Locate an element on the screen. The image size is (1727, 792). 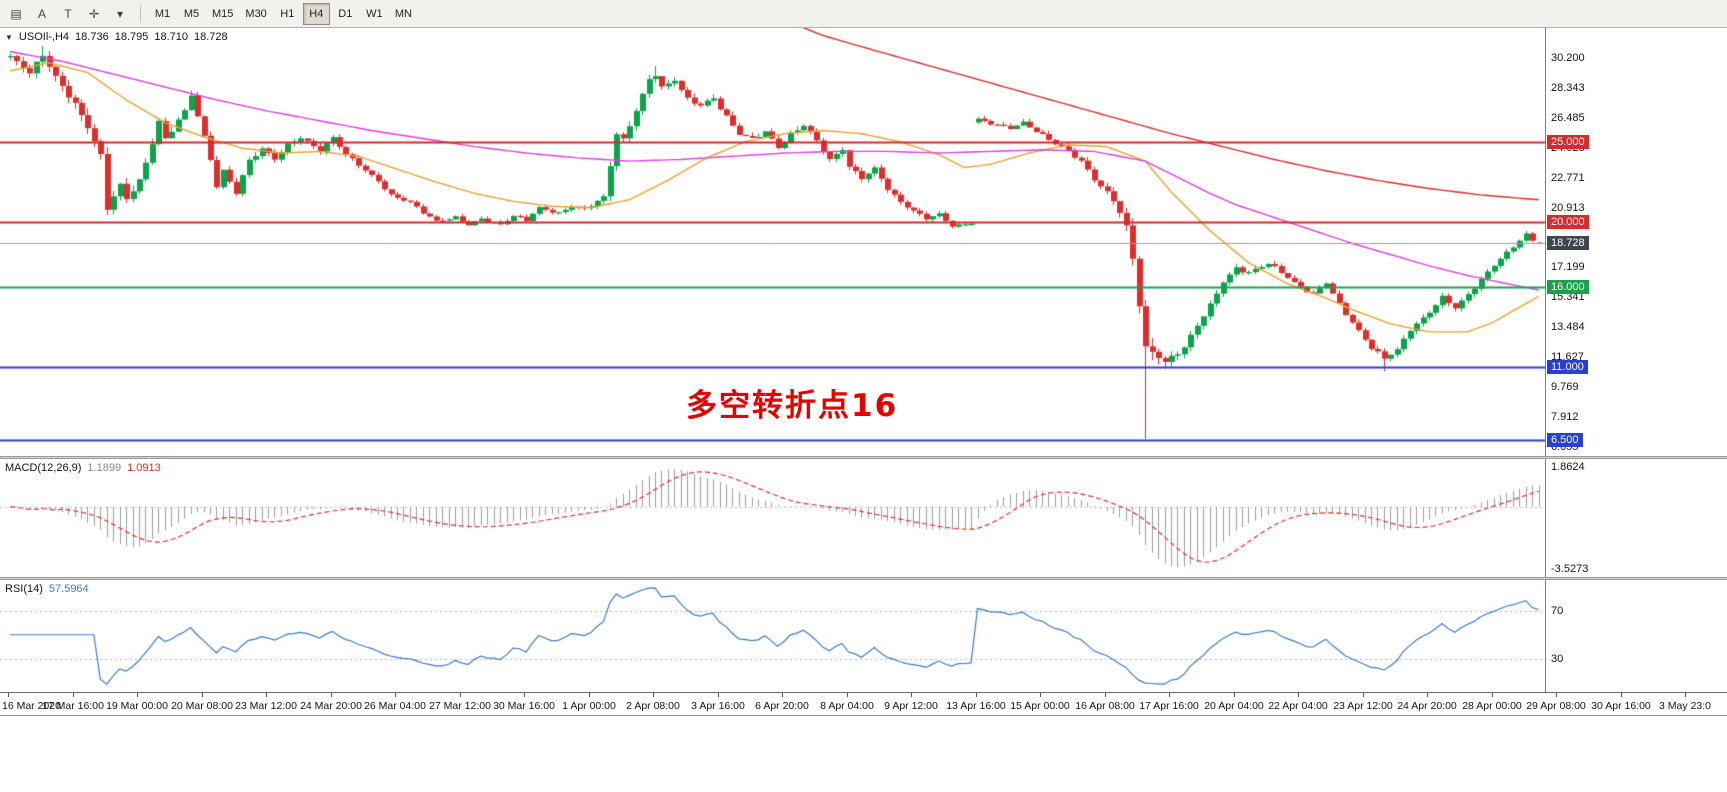
price-axis-label: 15.341 is located at coordinates (1568, 297).